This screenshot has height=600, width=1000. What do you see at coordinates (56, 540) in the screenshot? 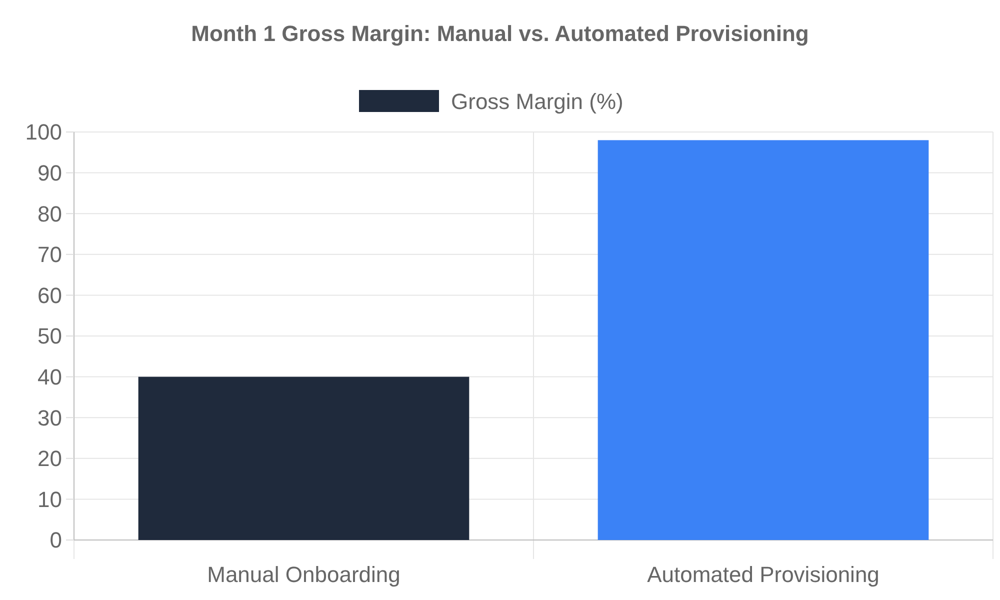
I see `y-tick-label: 0` at bounding box center [56, 540].